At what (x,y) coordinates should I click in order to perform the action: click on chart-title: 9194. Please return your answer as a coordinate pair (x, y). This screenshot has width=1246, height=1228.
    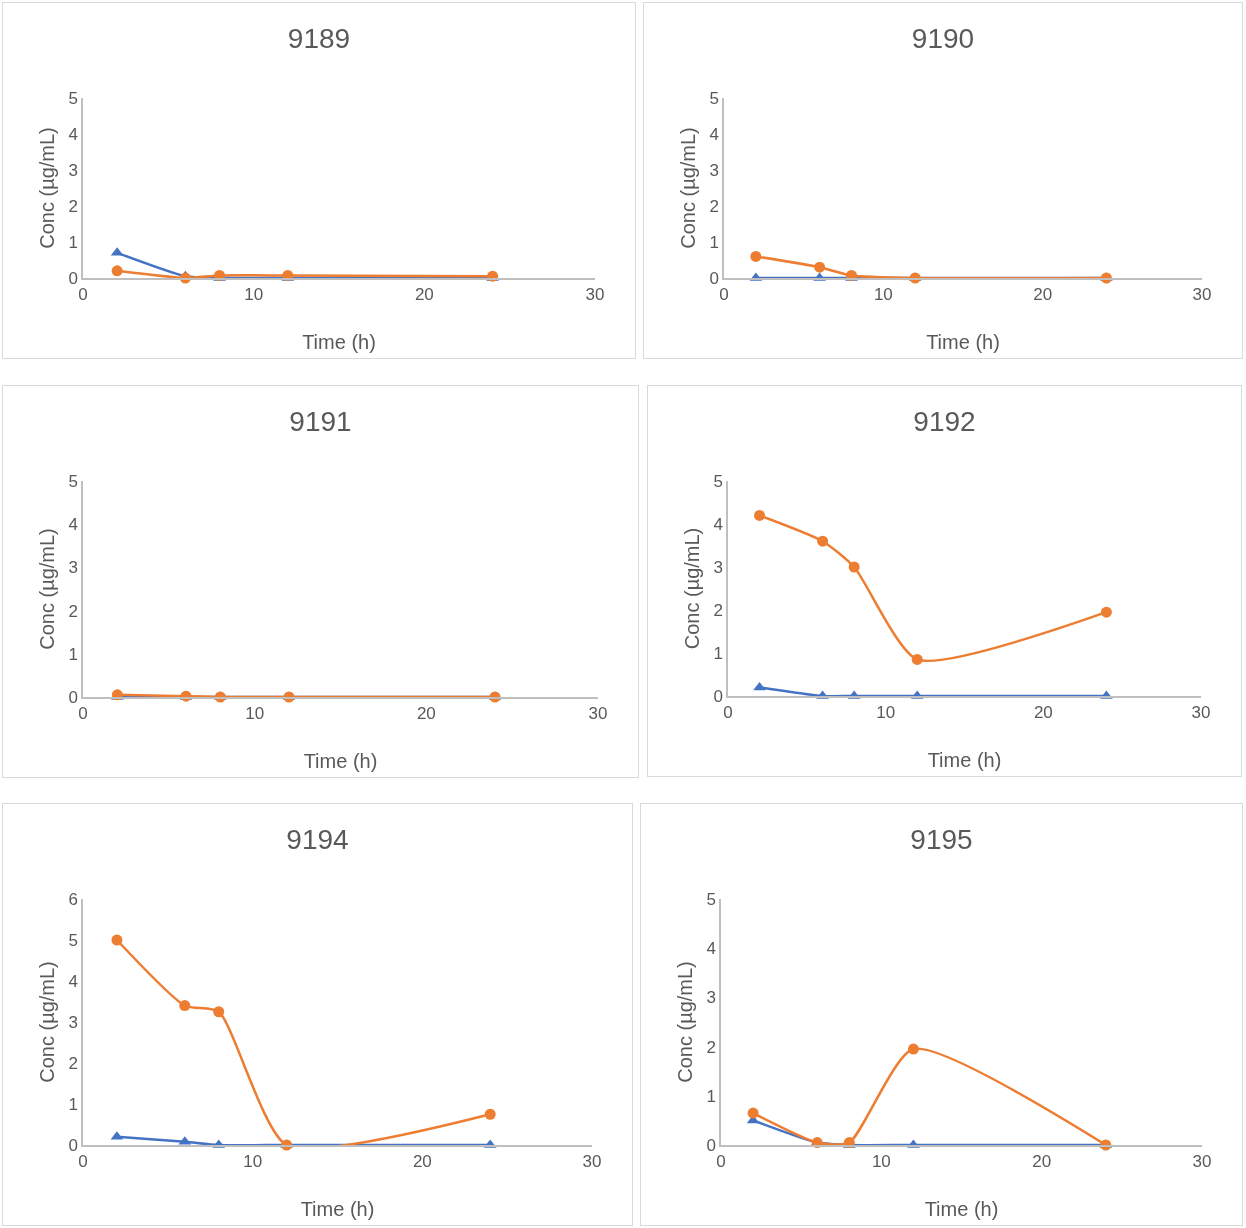
    Looking at the image, I should click on (317, 839).